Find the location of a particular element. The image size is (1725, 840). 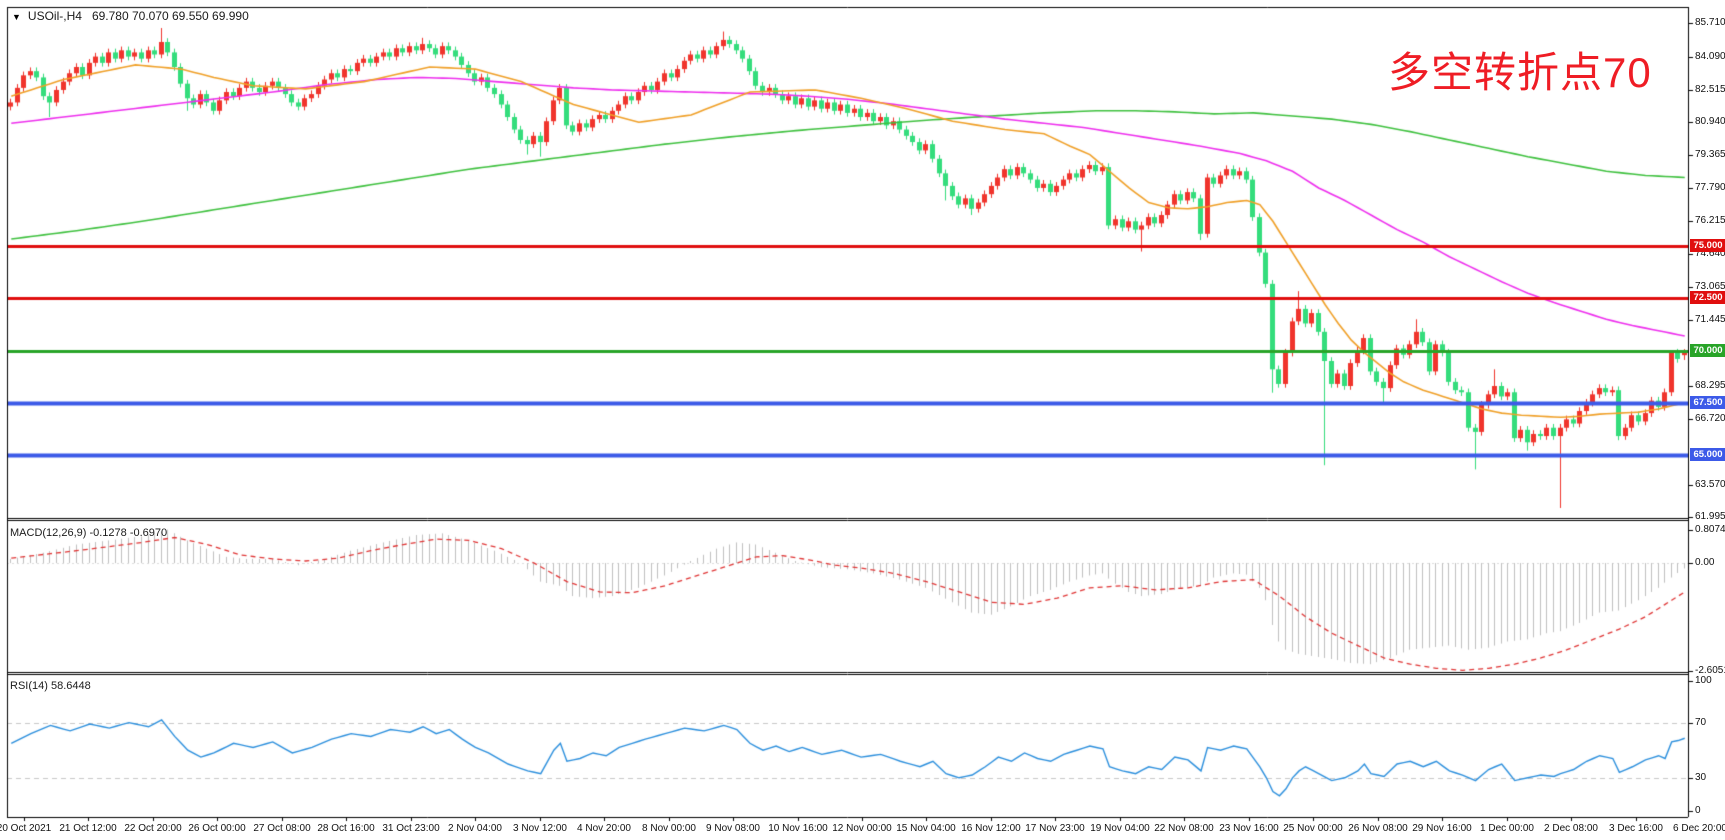

price-axis-label: 84.090 is located at coordinates (1710, 56).